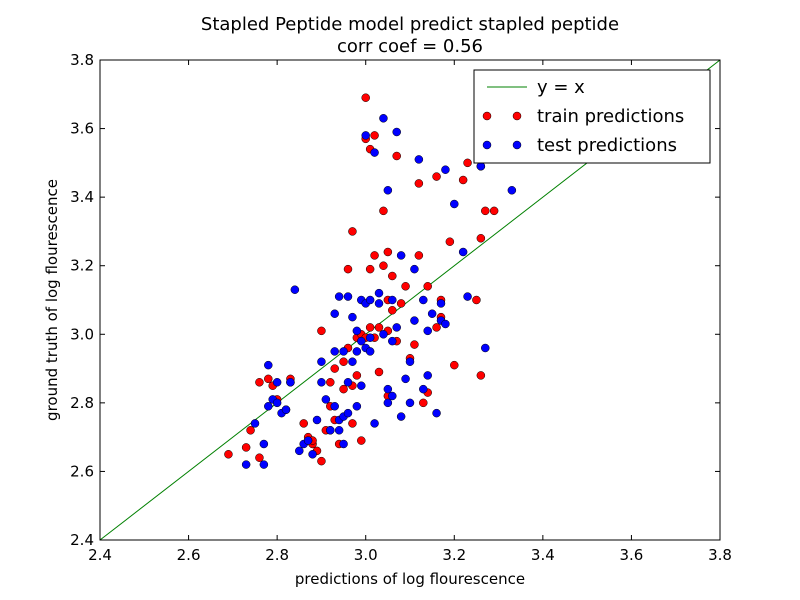 The image size is (800, 600). Describe the element at coordinates (100, 555) in the screenshot. I see `x-tick-label: 2.4` at that location.